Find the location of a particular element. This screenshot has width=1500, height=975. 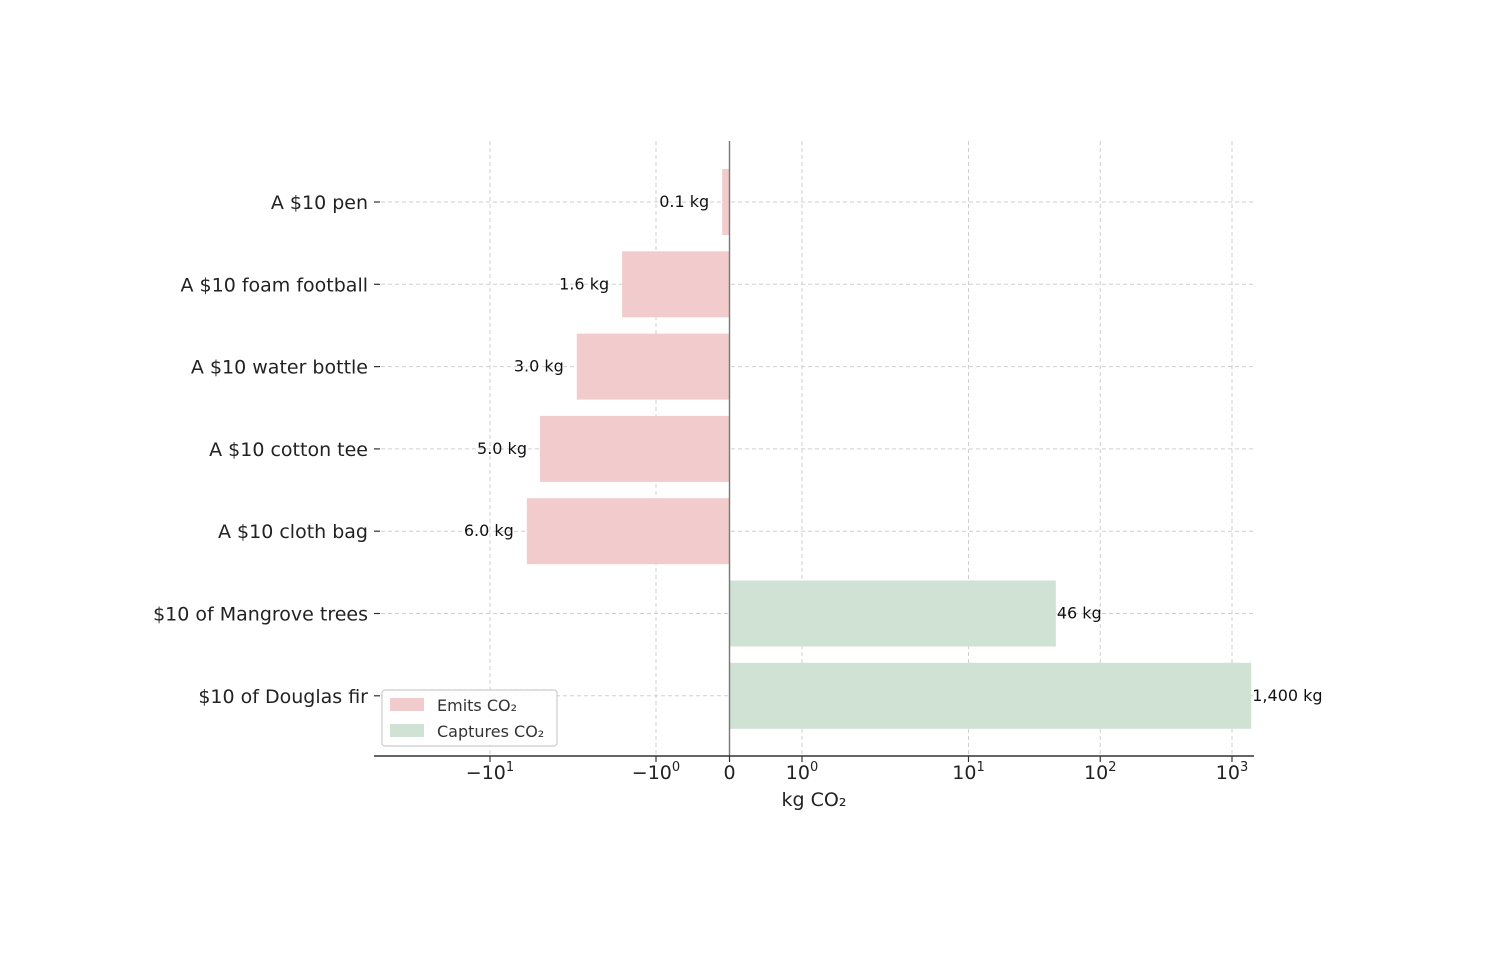

data-label: 0.1 kg is located at coordinates (684, 201).